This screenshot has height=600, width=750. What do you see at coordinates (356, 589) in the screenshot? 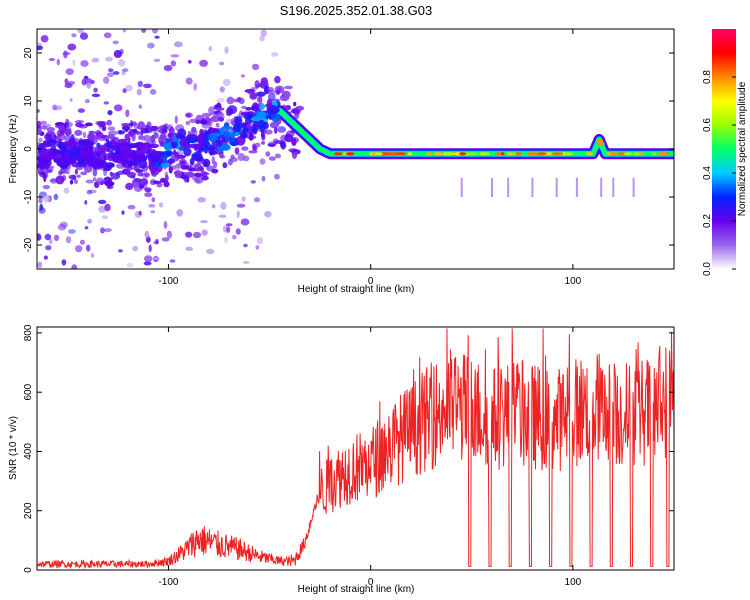
I see `snr-xlabel: Height of straight line (km)` at bounding box center [356, 589].